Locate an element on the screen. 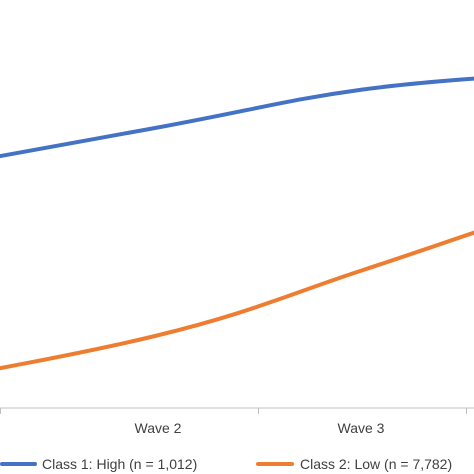 Image resolution: width=474 pixels, height=474 pixels. x-tick-labels: Wave 2 Wave 3 is located at coordinates (260, 428).